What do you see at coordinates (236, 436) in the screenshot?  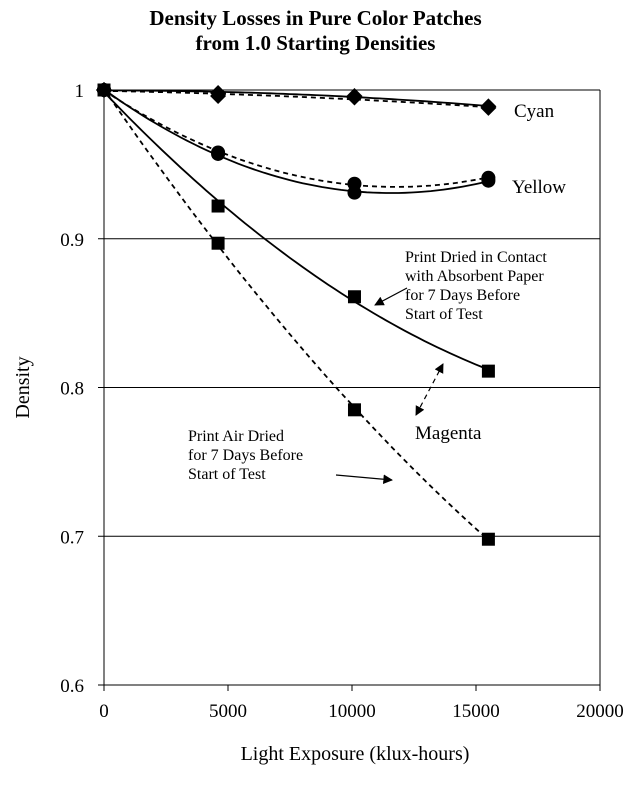 I see `label-air-dried-line: Print Air Dried` at bounding box center [236, 436].